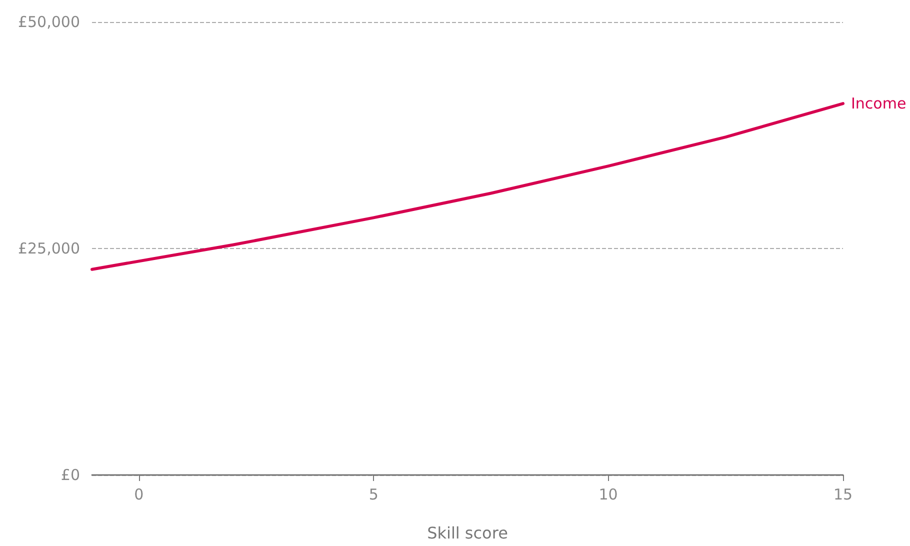  I want to click on y-tick-label: £0, so click(70, 475).